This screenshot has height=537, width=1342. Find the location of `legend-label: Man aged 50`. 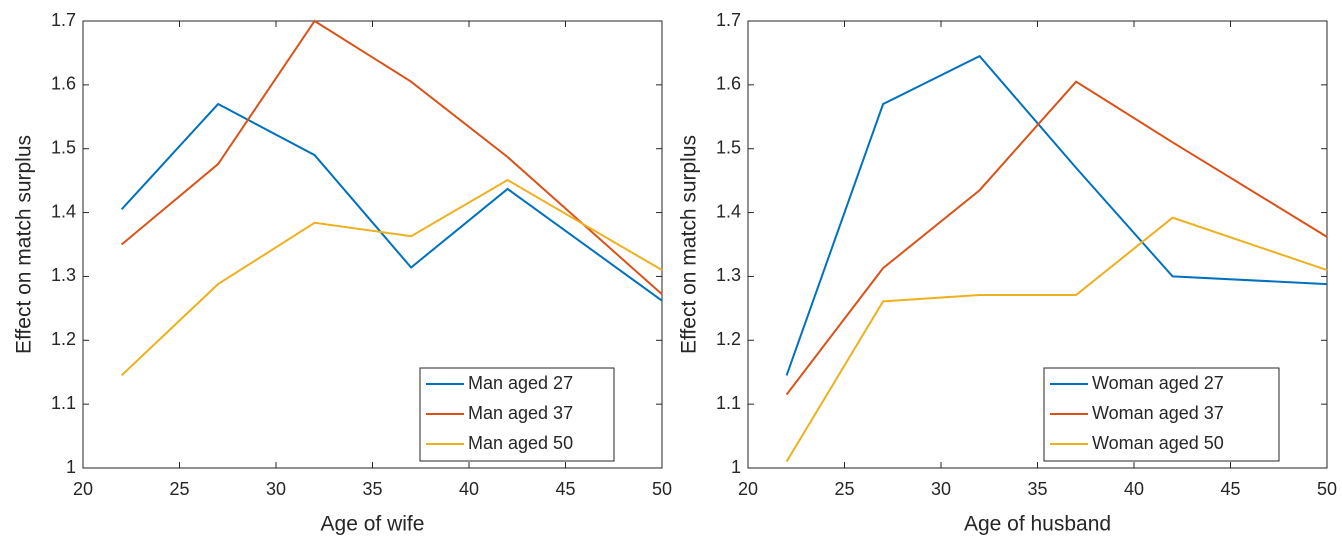

legend-label: Man aged 50 is located at coordinates (520, 443).